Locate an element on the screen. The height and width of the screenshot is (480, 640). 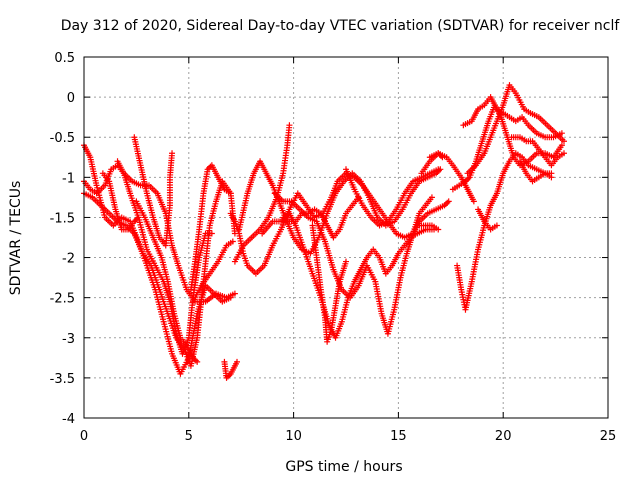
x-tick-label: 10 is located at coordinates (293, 436).